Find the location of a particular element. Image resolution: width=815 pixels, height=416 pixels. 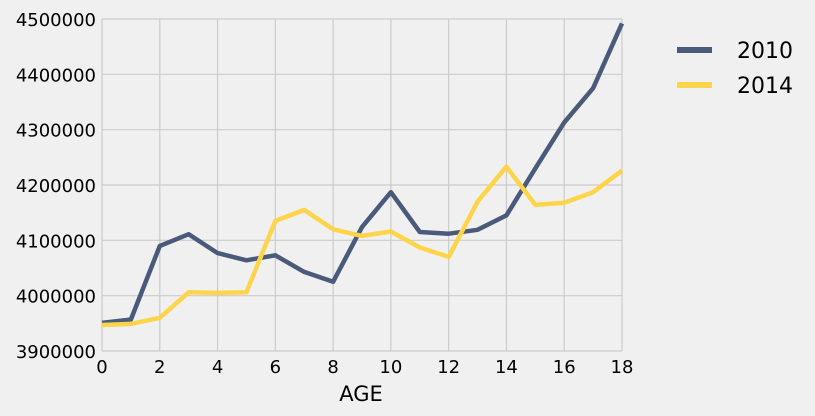

x-tick-label: 0 is located at coordinates (101, 367).